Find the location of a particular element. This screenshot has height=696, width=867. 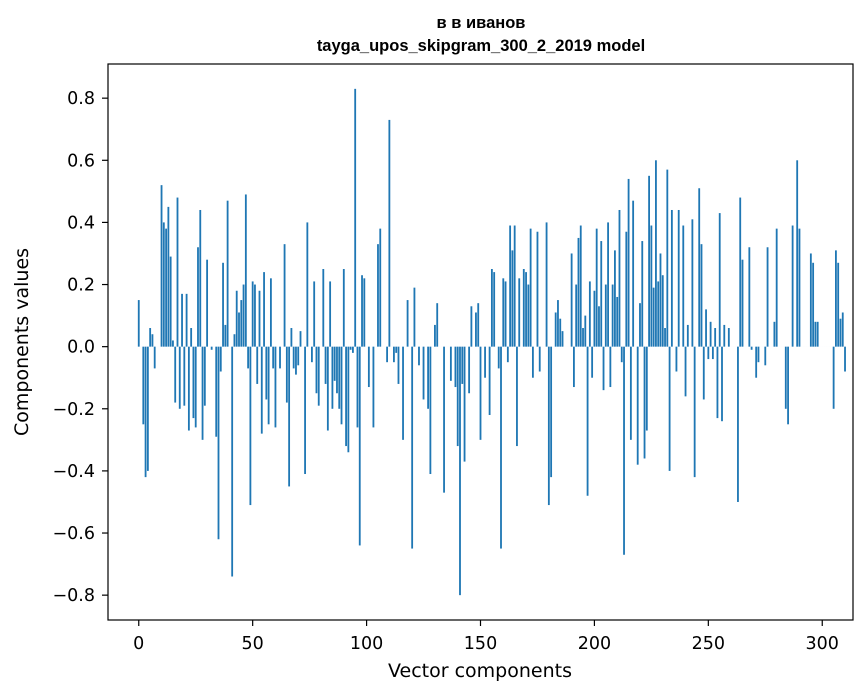

x-axis-label: Vector components is located at coordinates (480, 671).